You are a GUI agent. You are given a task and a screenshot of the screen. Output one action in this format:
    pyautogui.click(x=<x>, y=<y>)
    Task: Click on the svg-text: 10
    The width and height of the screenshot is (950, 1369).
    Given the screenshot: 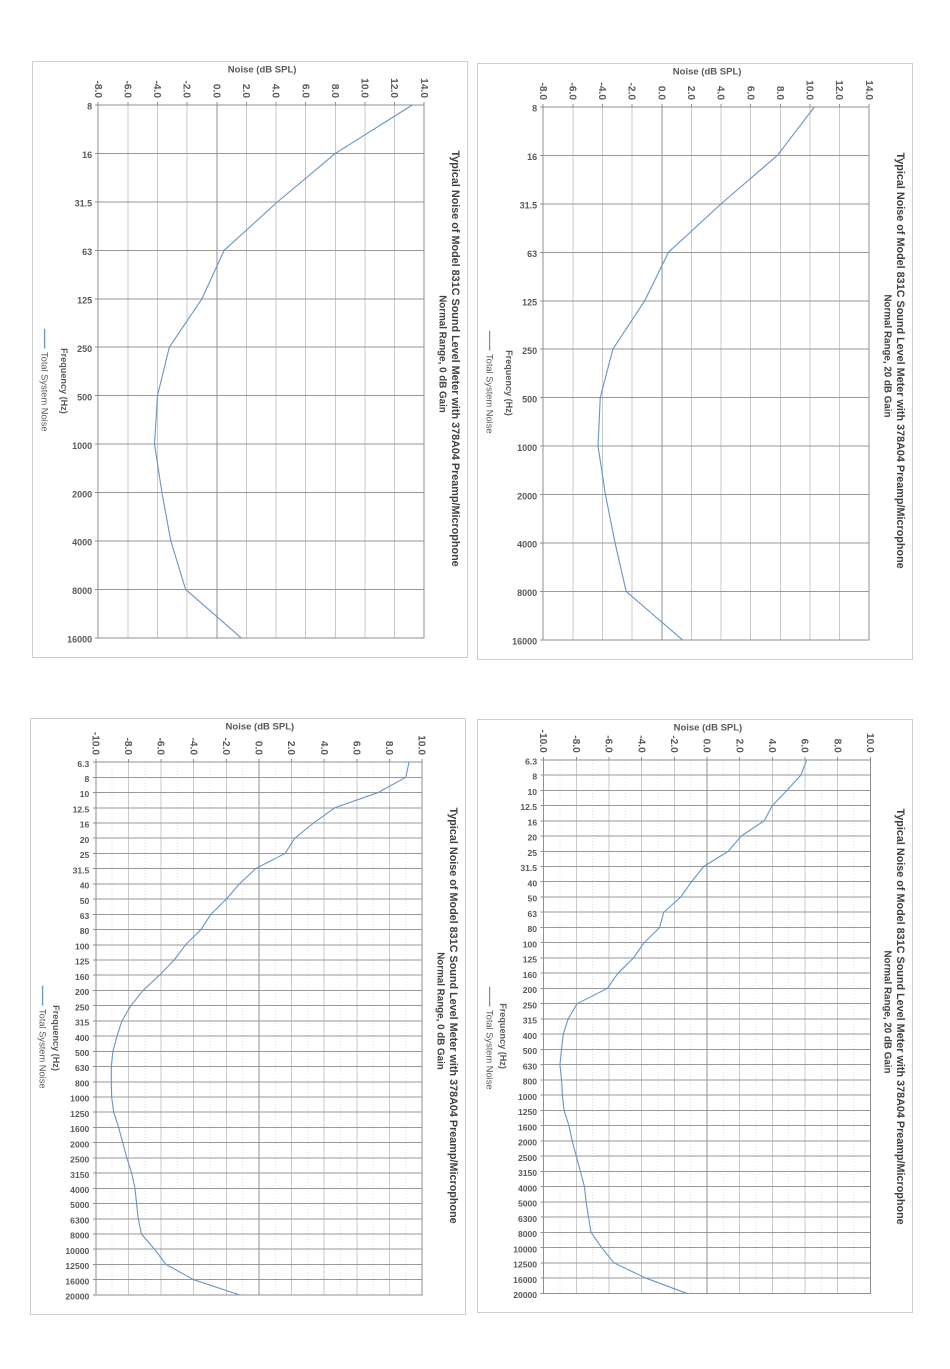 What is the action you would take?
    pyautogui.click(x=533, y=792)
    